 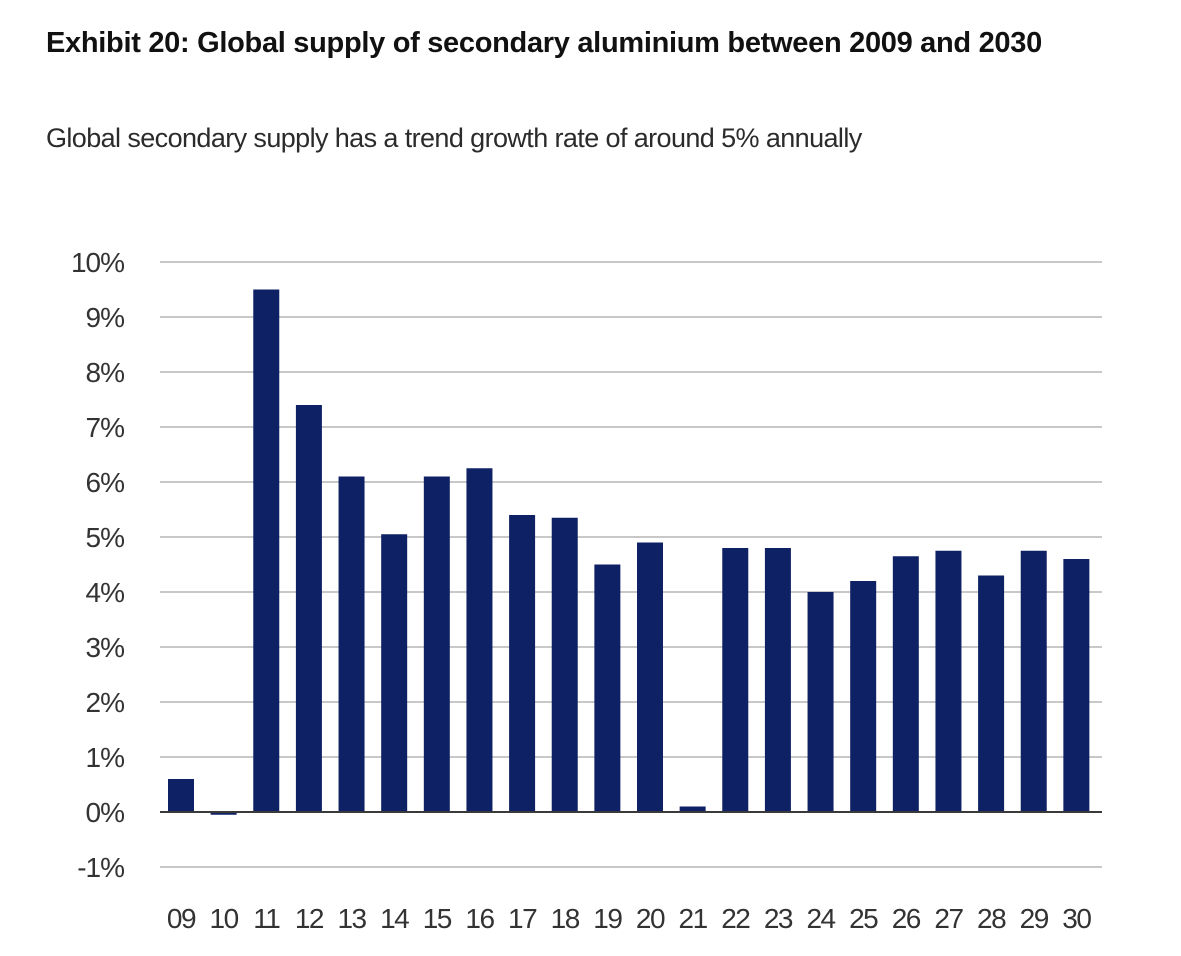 I want to click on x-tick-label: 19, so click(x=607, y=918).